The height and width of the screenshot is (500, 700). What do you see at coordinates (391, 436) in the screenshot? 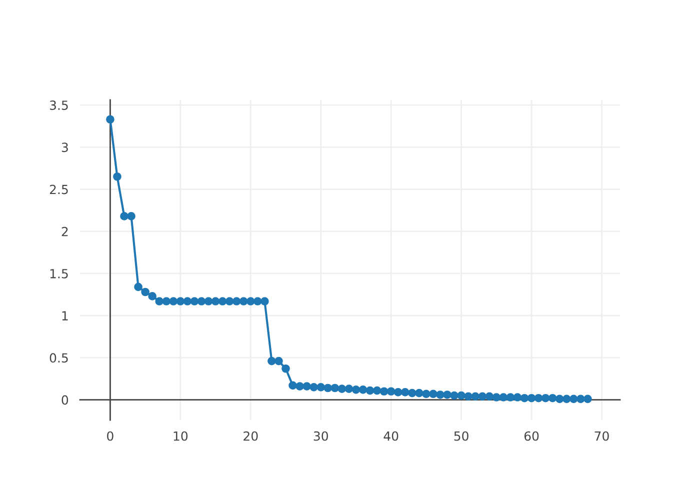
I see `x-tick-label: 40` at bounding box center [391, 436].